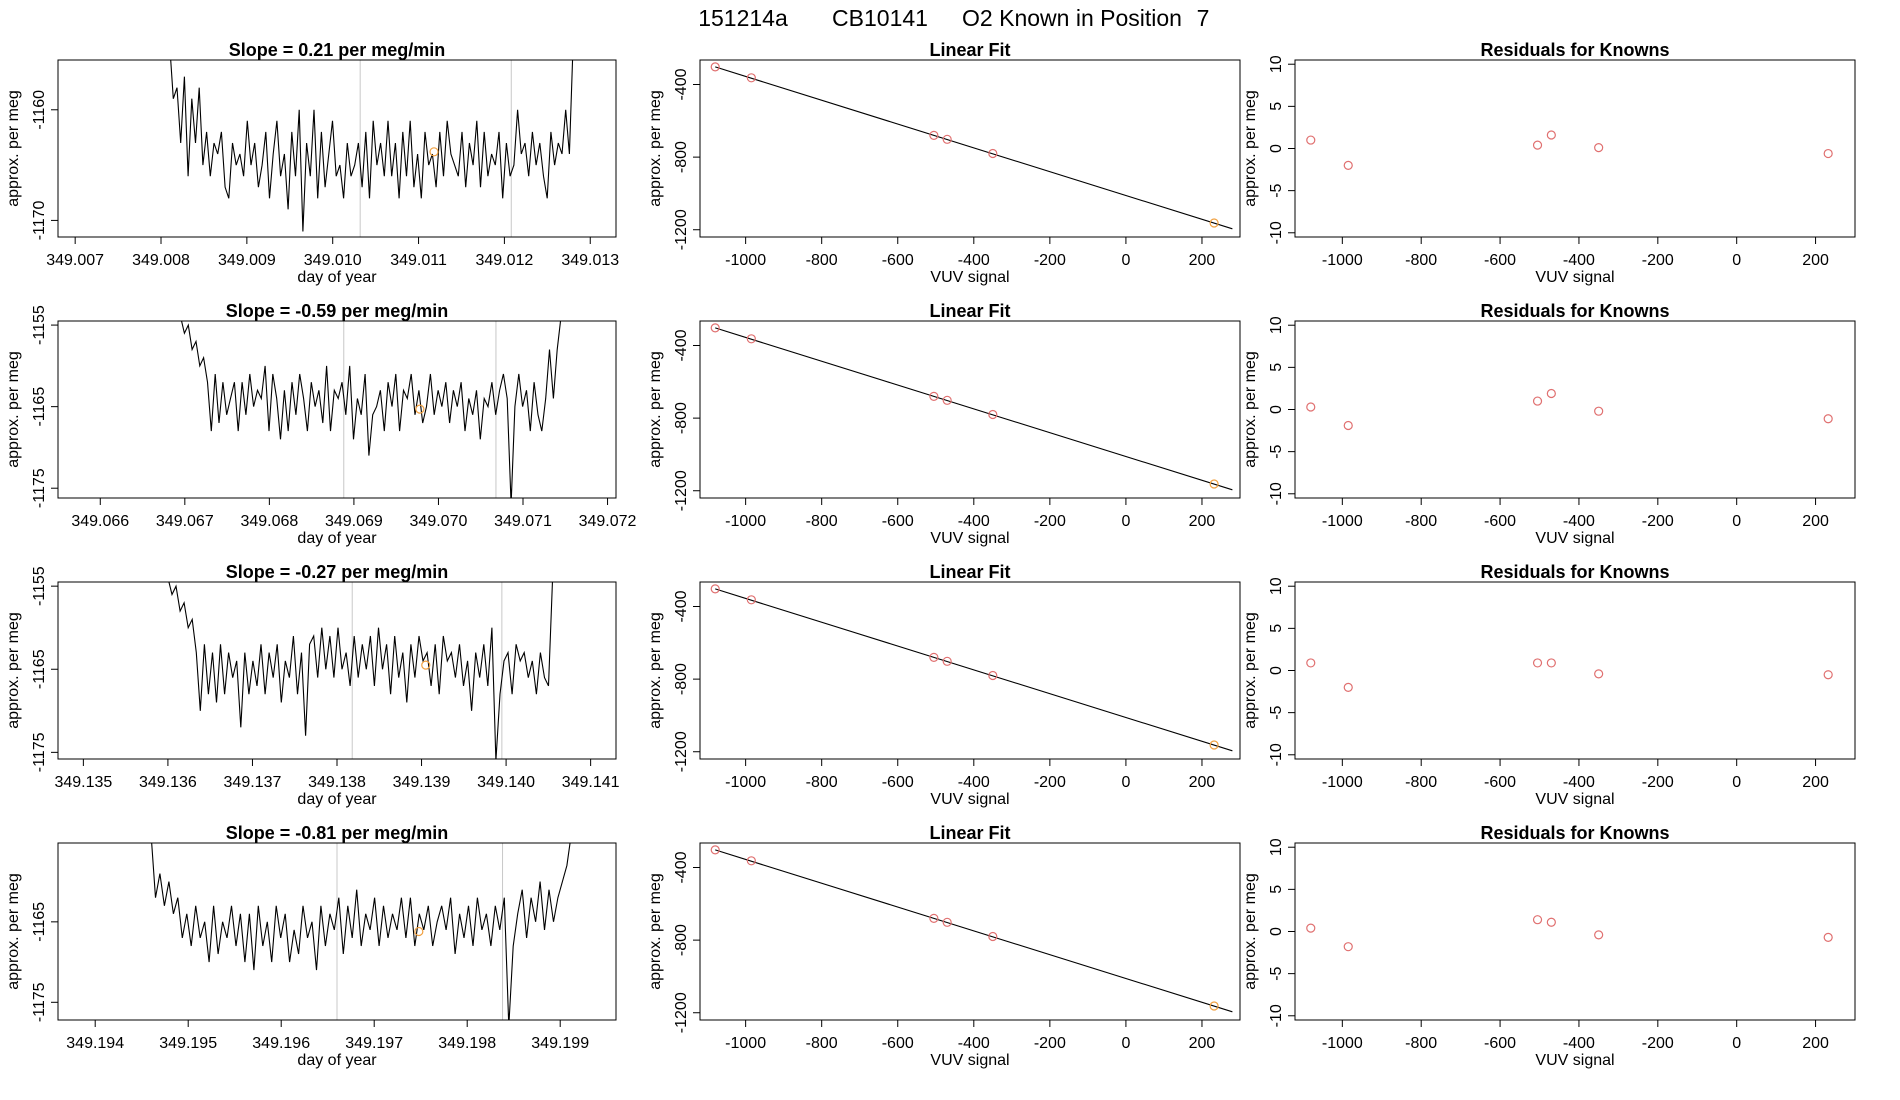 This screenshot has height=1100, width=1900. What do you see at coordinates (333, 260) in the screenshot?
I see `x-tick-label: 349.010` at bounding box center [333, 260].